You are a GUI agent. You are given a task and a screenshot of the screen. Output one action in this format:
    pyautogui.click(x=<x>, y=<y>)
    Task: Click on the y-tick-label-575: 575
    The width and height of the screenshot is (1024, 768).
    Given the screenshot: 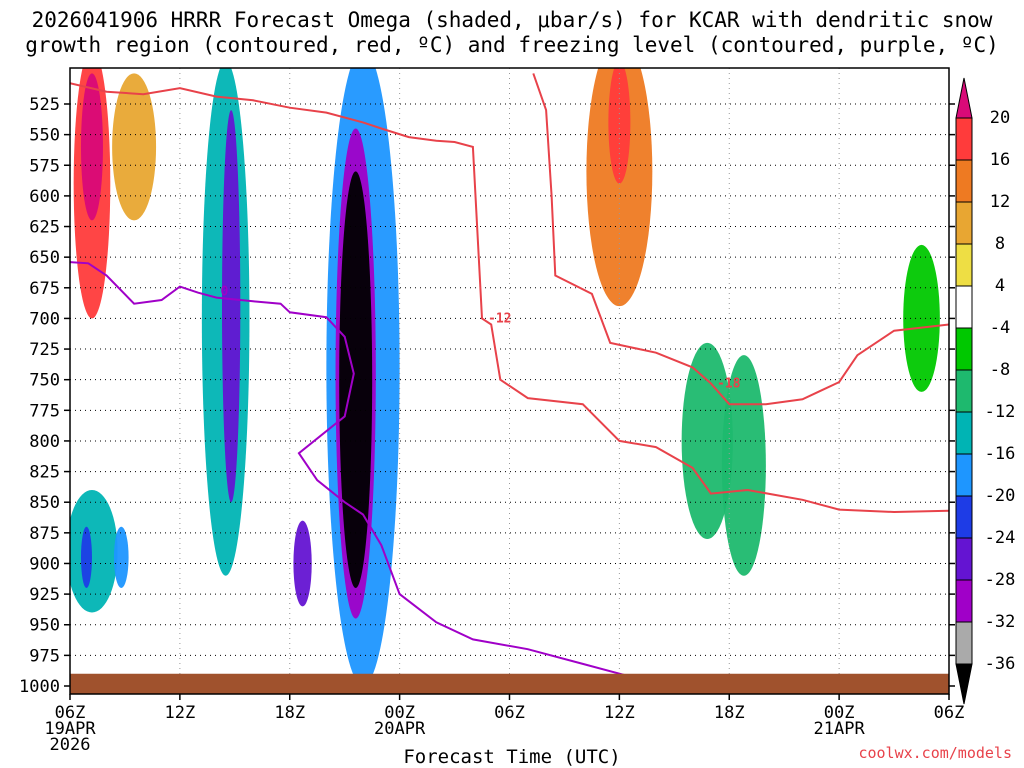 What is the action you would take?
    pyautogui.click(x=44, y=166)
    